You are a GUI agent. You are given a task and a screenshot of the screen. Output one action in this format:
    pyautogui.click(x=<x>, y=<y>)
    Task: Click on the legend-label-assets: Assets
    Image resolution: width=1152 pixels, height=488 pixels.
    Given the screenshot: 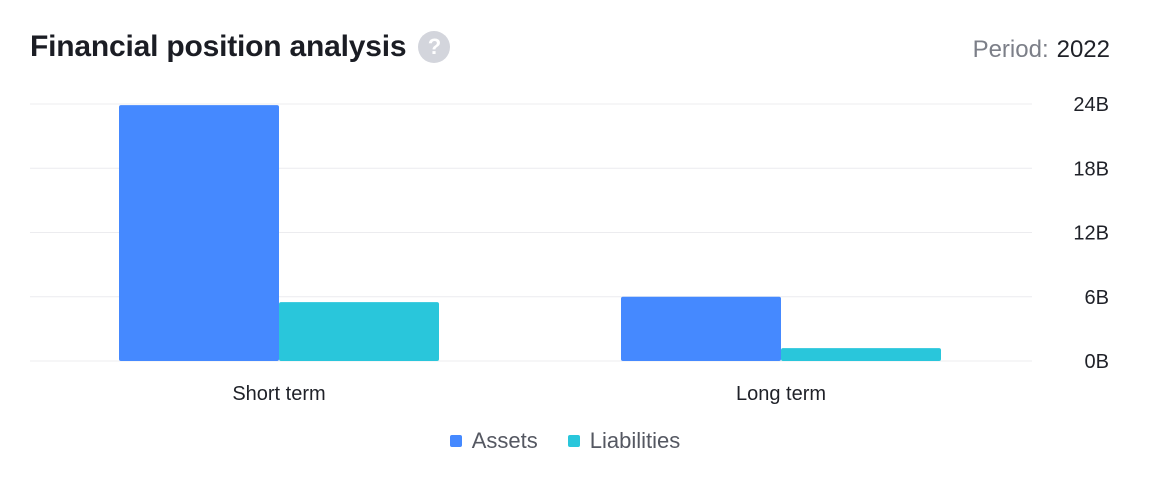 What is the action you would take?
    pyautogui.click(x=504, y=440)
    